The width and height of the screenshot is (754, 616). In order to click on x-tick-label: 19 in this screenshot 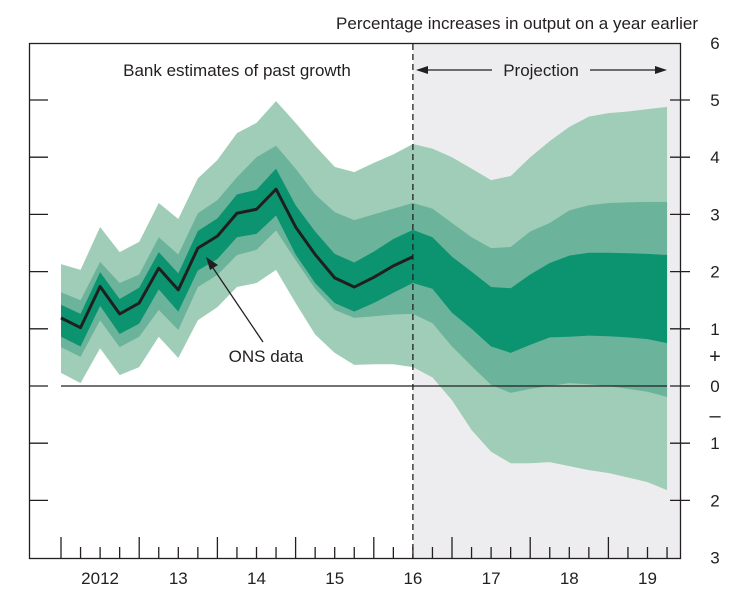, I will do `click(647, 578)`.